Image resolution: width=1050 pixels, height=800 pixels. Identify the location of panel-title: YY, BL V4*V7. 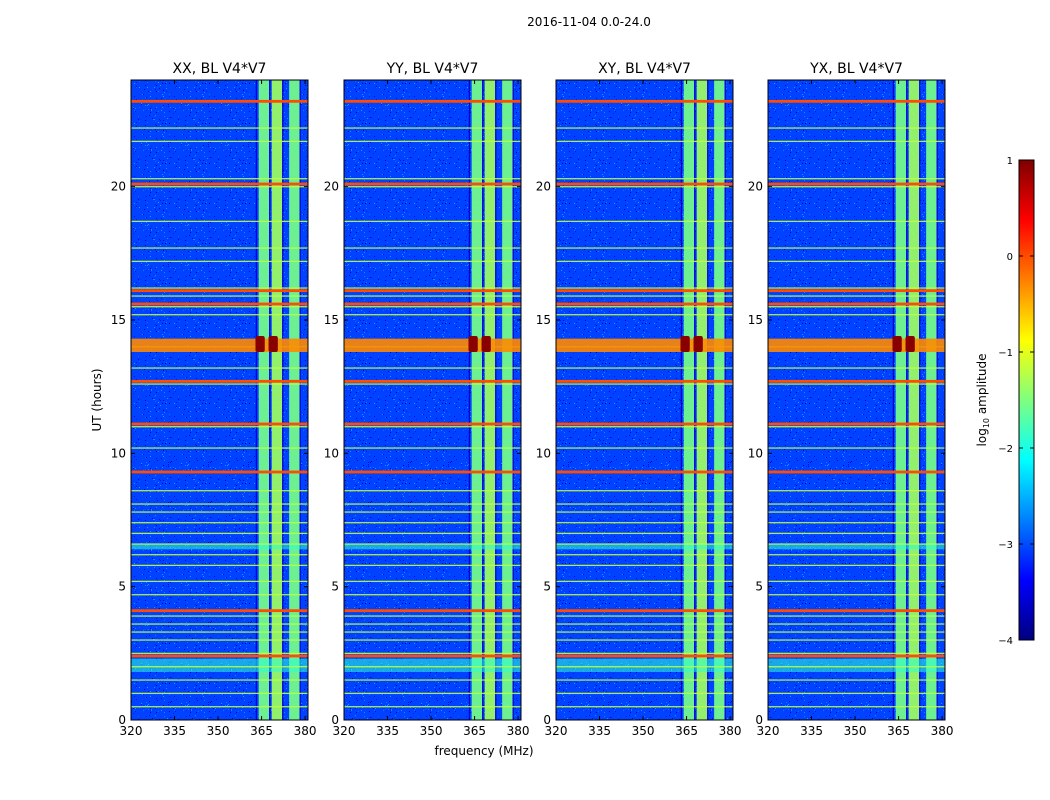
(432, 69).